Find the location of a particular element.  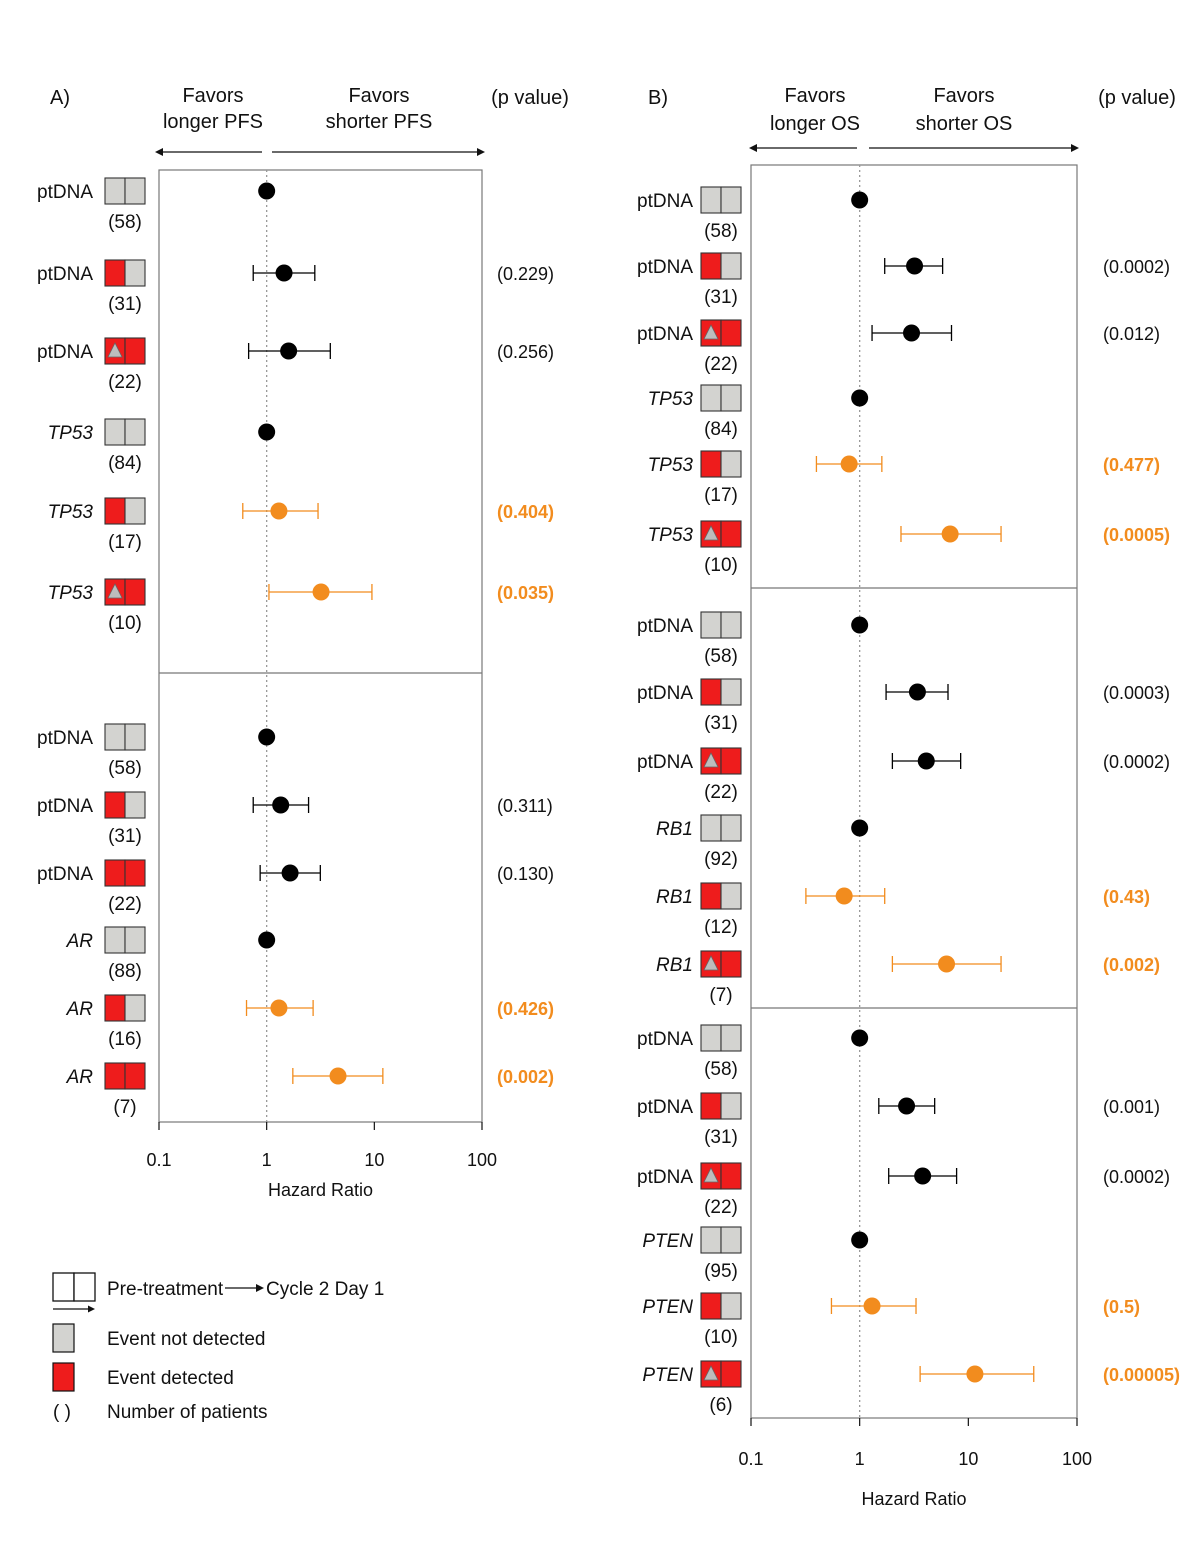

p-value: (0.001) is located at coordinates (1131, 1107).